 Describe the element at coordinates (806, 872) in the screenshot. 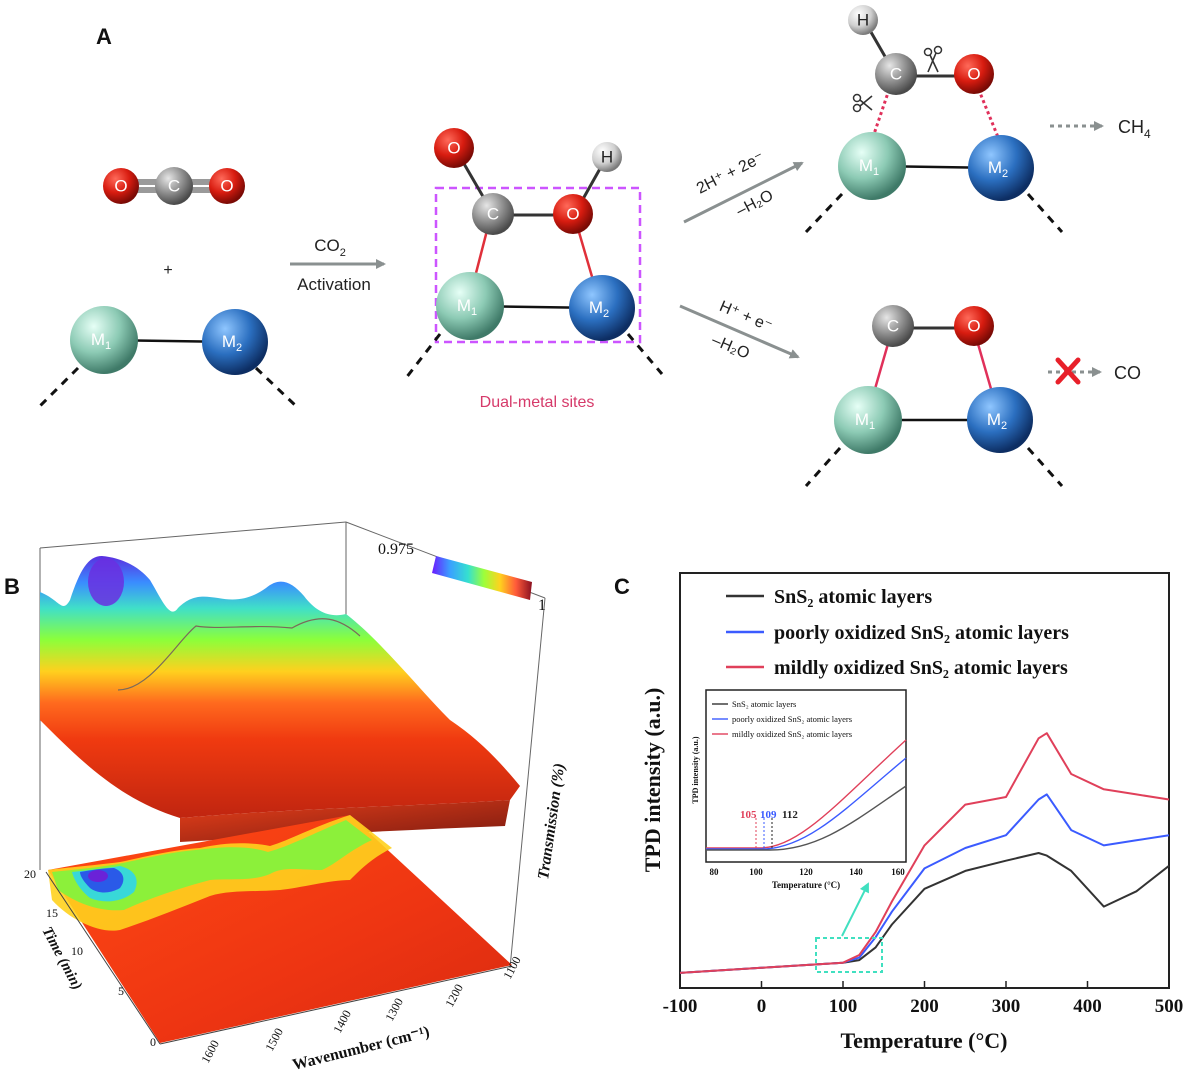

I see `inset-x-tick-label: 120` at that location.